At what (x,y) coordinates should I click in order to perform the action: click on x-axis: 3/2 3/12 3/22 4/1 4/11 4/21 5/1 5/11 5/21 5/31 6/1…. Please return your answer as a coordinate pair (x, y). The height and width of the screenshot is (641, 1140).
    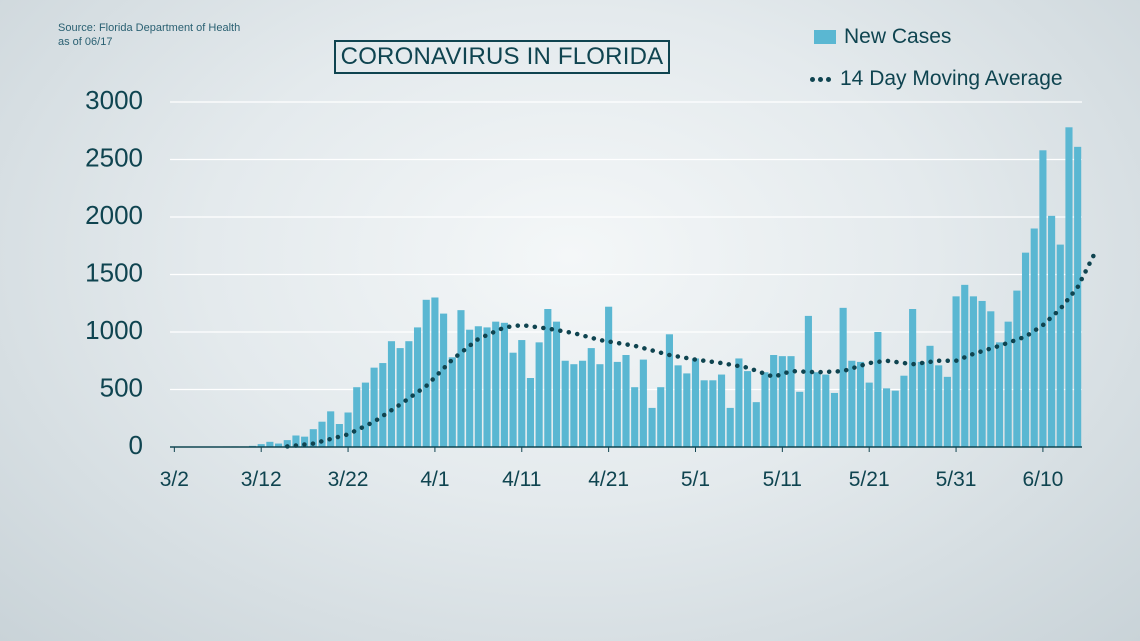
    Looking at the image, I should click on (621, 468).